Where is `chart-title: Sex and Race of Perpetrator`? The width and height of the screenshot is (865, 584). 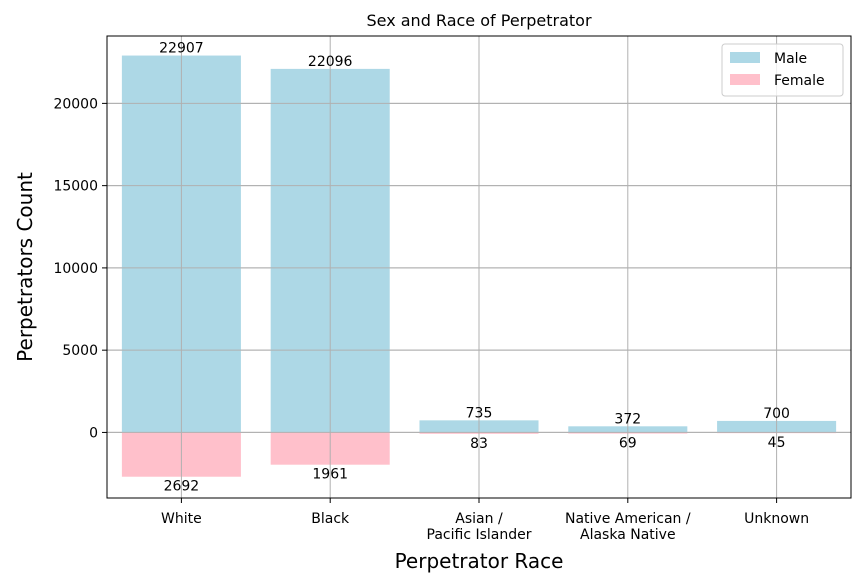
chart-title: Sex and Race of Perpetrator is located at coordinates (478, 20).